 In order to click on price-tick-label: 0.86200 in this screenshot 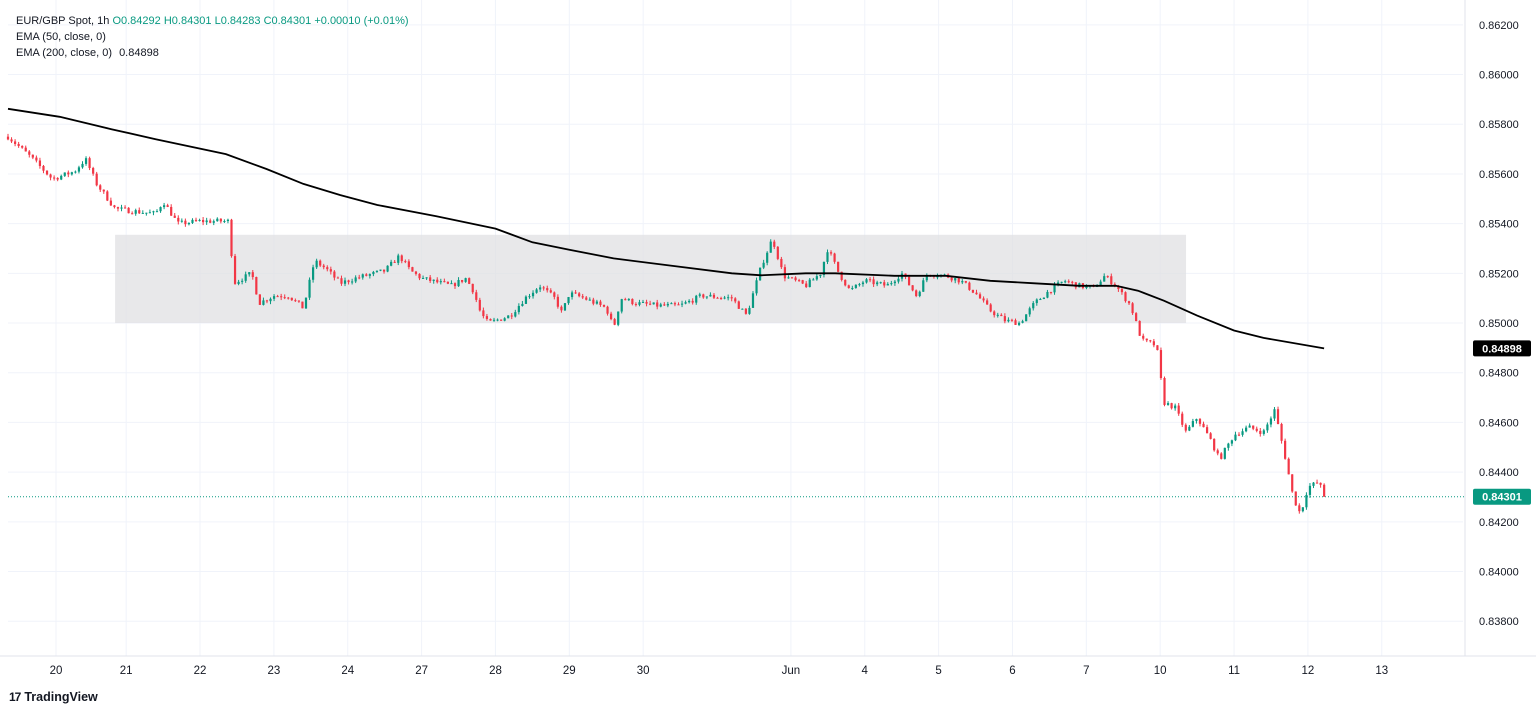, I will do `click(1499, 26)`.